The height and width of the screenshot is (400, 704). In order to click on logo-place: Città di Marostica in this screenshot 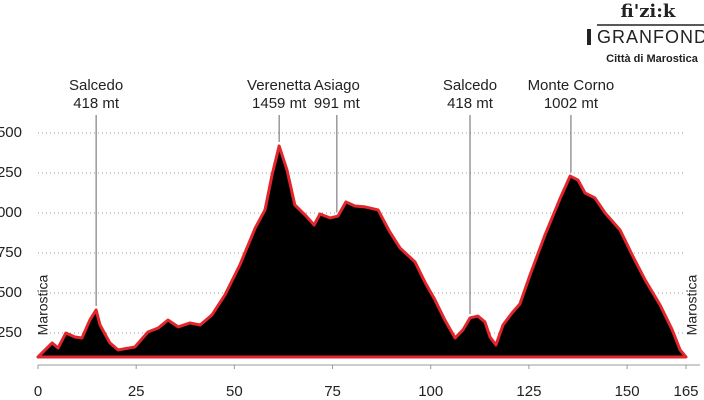, I will do `click(652, 59)`.